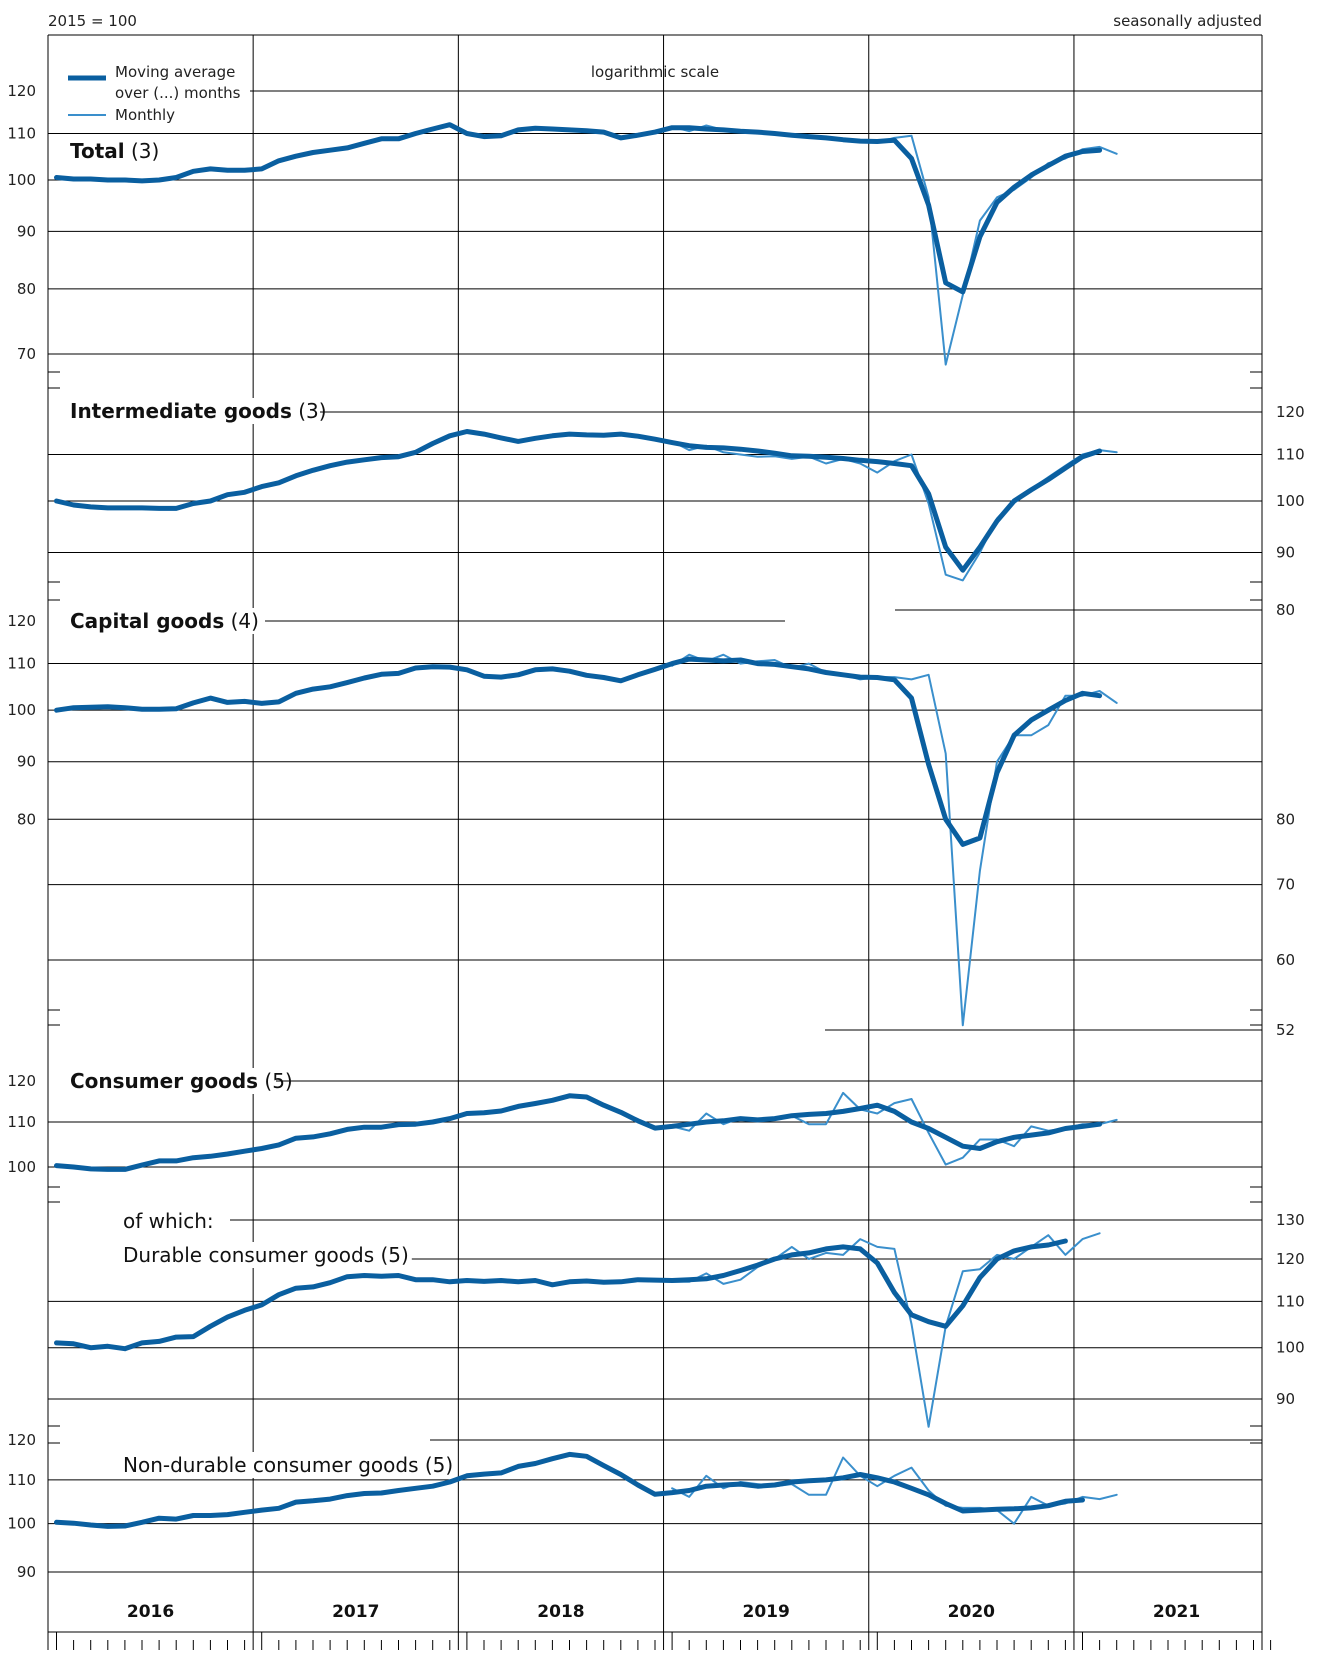 This screenshot has width=1322, height=1671. I want to click on y-tick-label: 60, so click(1285, 960).